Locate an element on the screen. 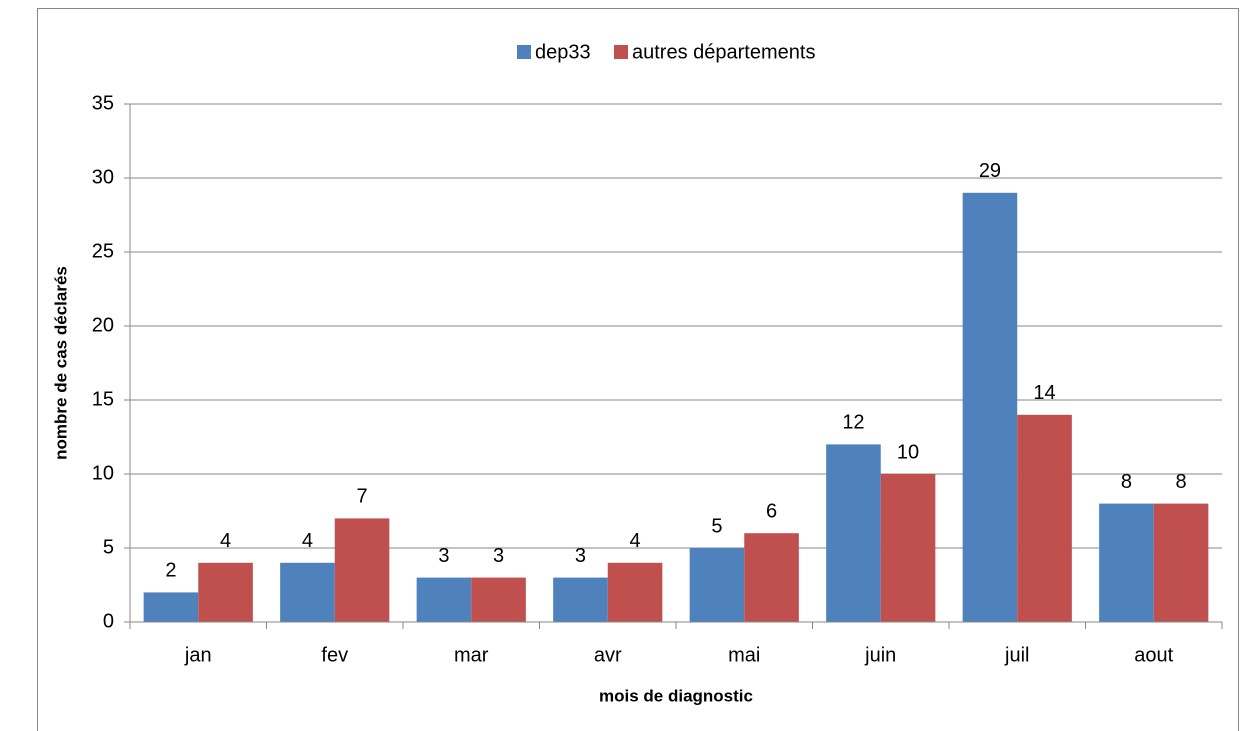 This screenshot has height=731, width=1240. legend-label: dep33 is located at coordinates (563, 52).